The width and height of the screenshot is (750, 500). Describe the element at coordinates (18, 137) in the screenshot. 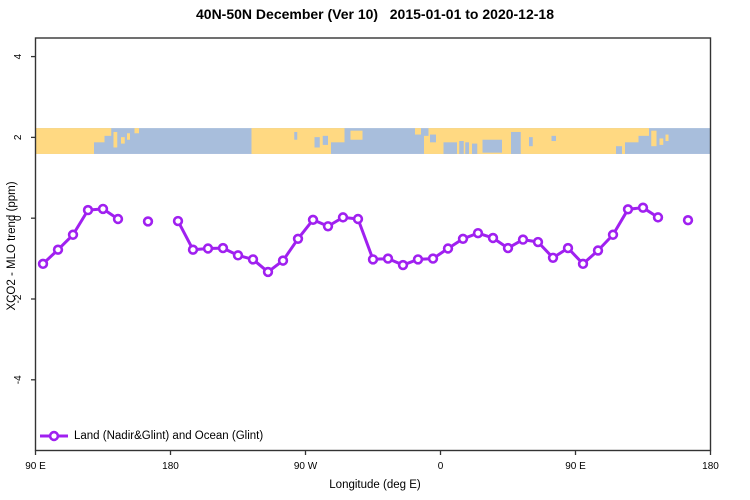

I see `y-tick-label: 2` at that location.